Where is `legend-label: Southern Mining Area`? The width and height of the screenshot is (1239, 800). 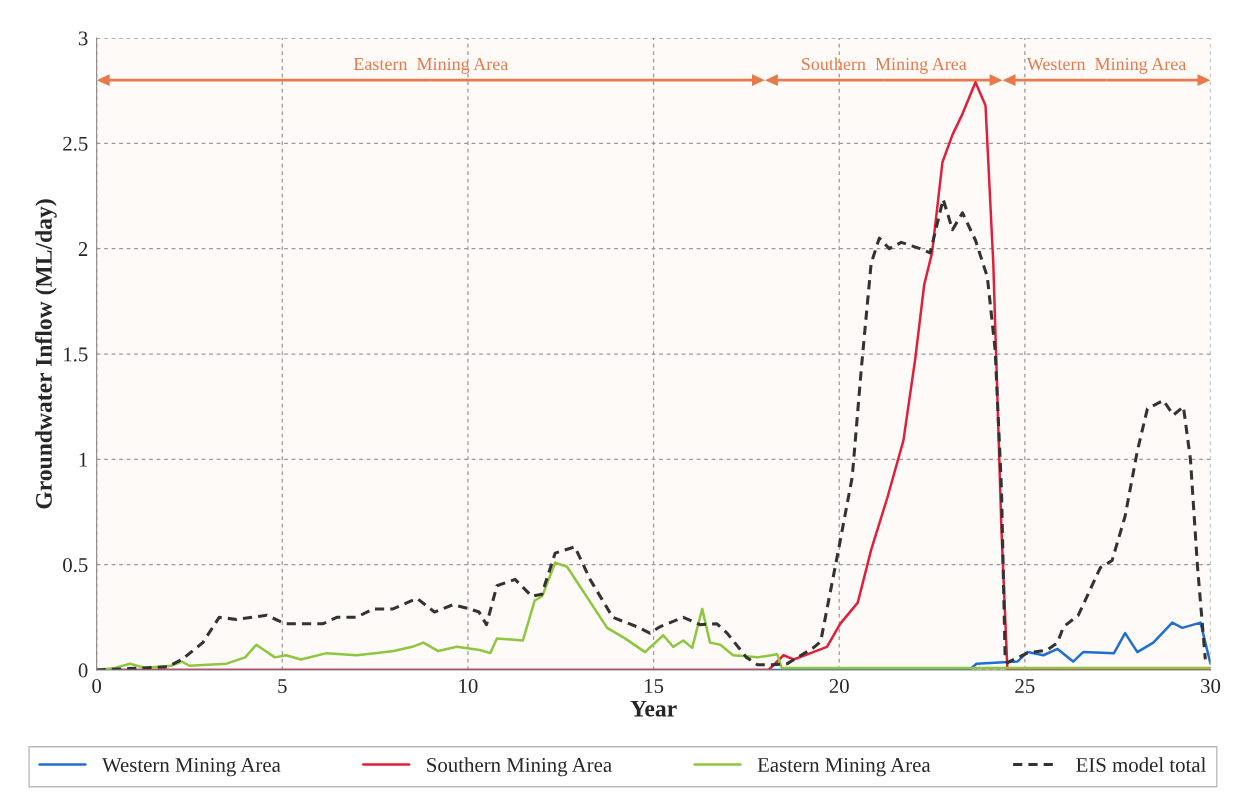
legend-label: Southern Mining Area is located at coordinates (519, 767).